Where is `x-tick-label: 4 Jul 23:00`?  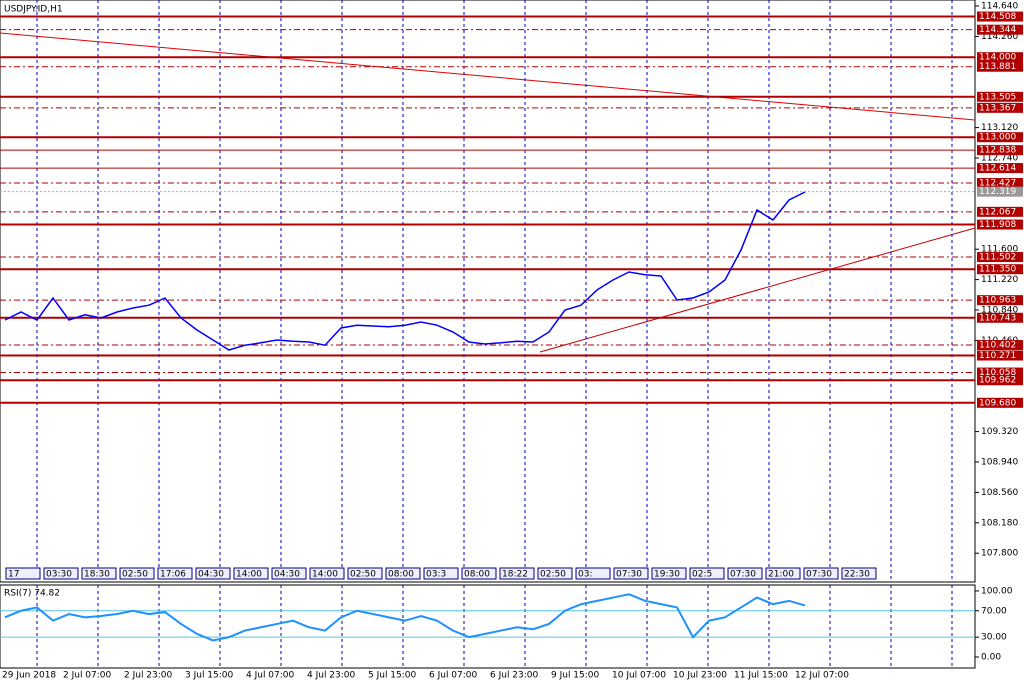 x-tick-label: 4 Jul 23:00 is located at coordinates (331, 676).